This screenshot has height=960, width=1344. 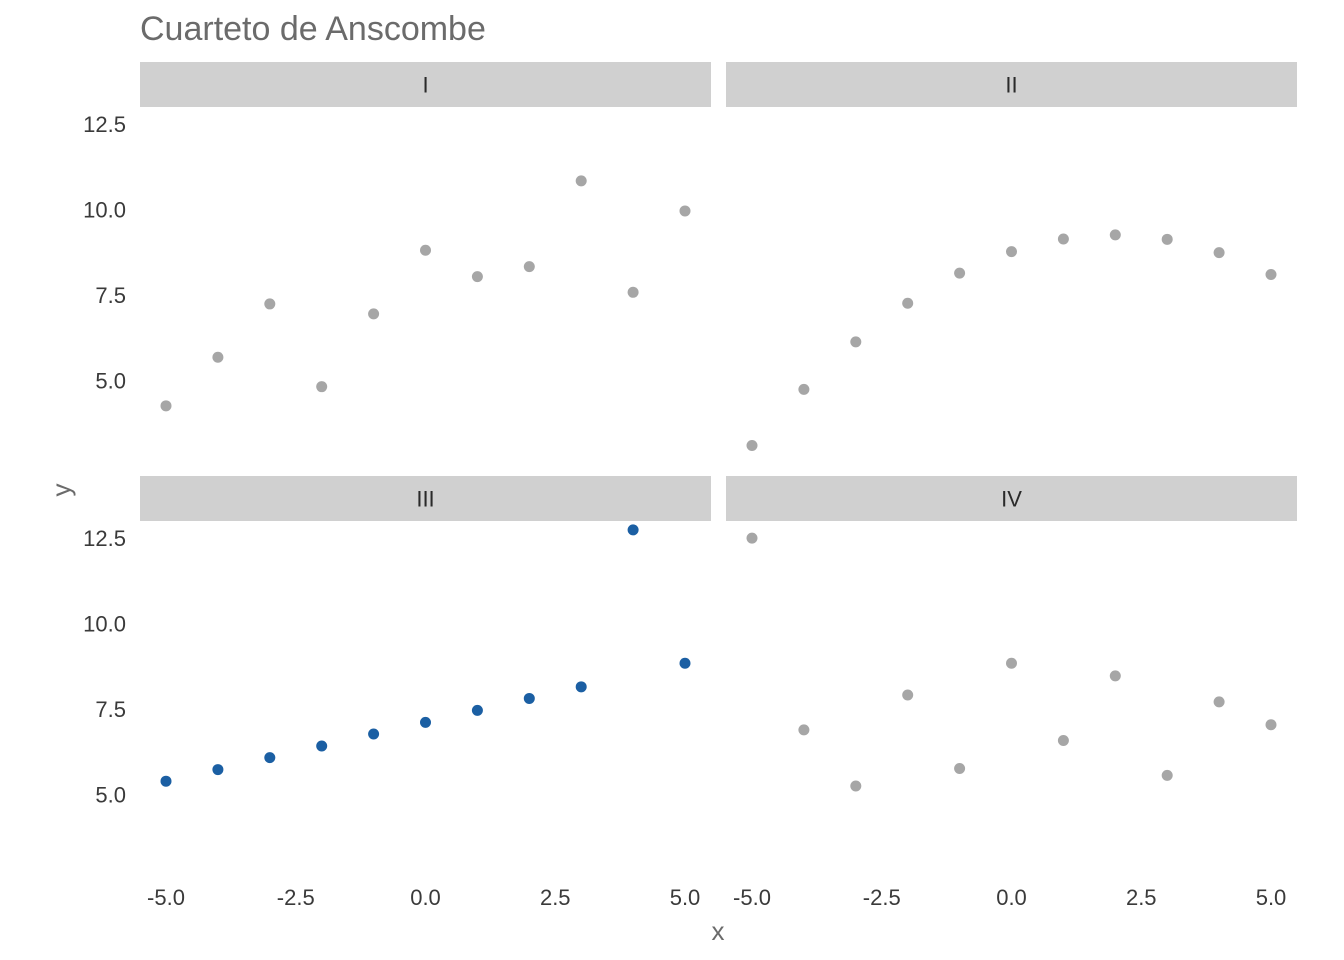 I want to click on facet-strip-label: III, so click(x=425, y=499).